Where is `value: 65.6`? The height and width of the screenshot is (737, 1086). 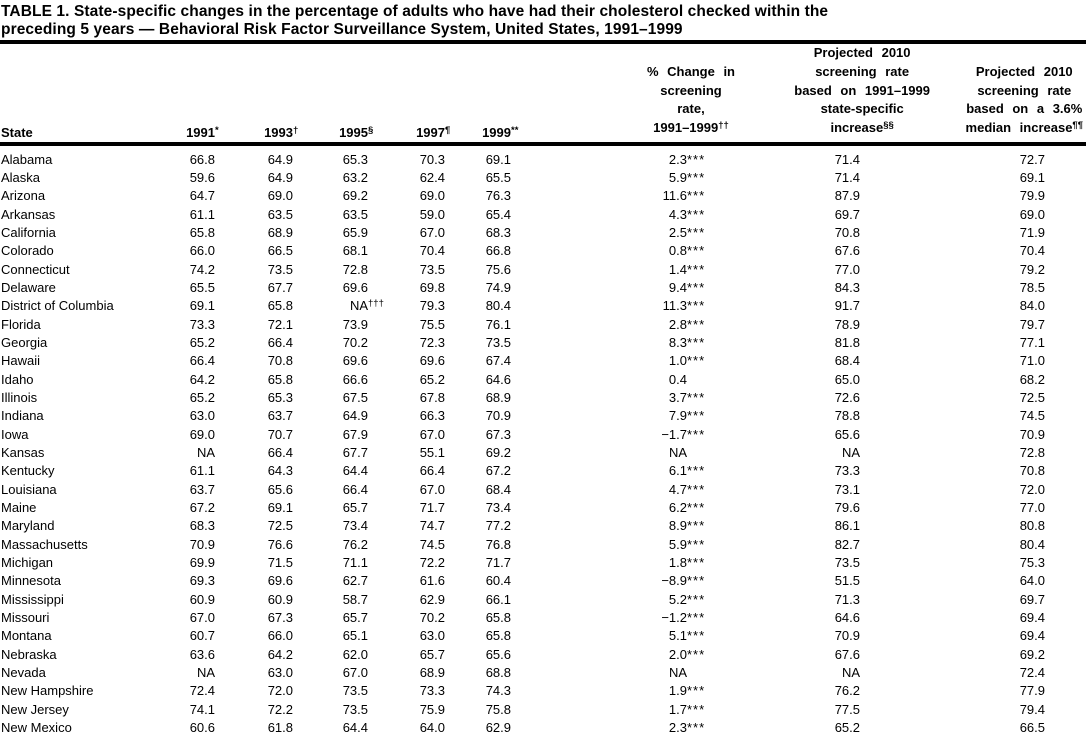
value: 65.6 is located at coordinates (498, 654).